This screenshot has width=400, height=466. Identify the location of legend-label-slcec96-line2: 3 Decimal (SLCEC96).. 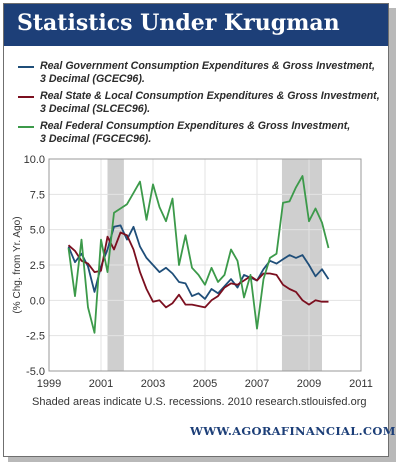
(95, 109).